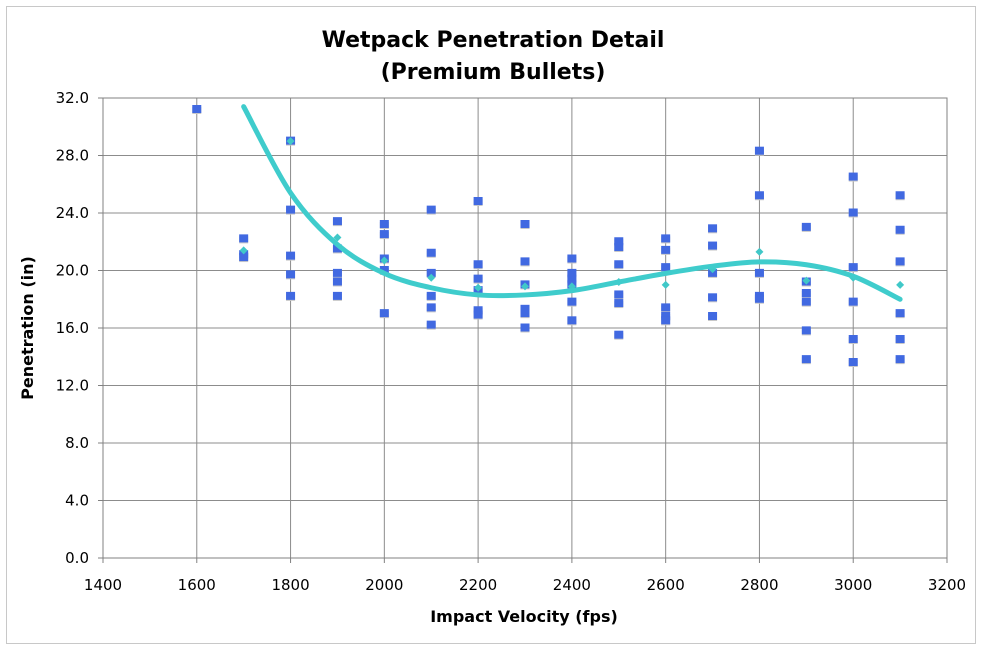 Image resolution: width=983 pixels, height=651 pixels. What do you see at coordinates (572, 585) in the screenshot?
I see `x-tick-label: 2400` at bounding box center [572, 585].